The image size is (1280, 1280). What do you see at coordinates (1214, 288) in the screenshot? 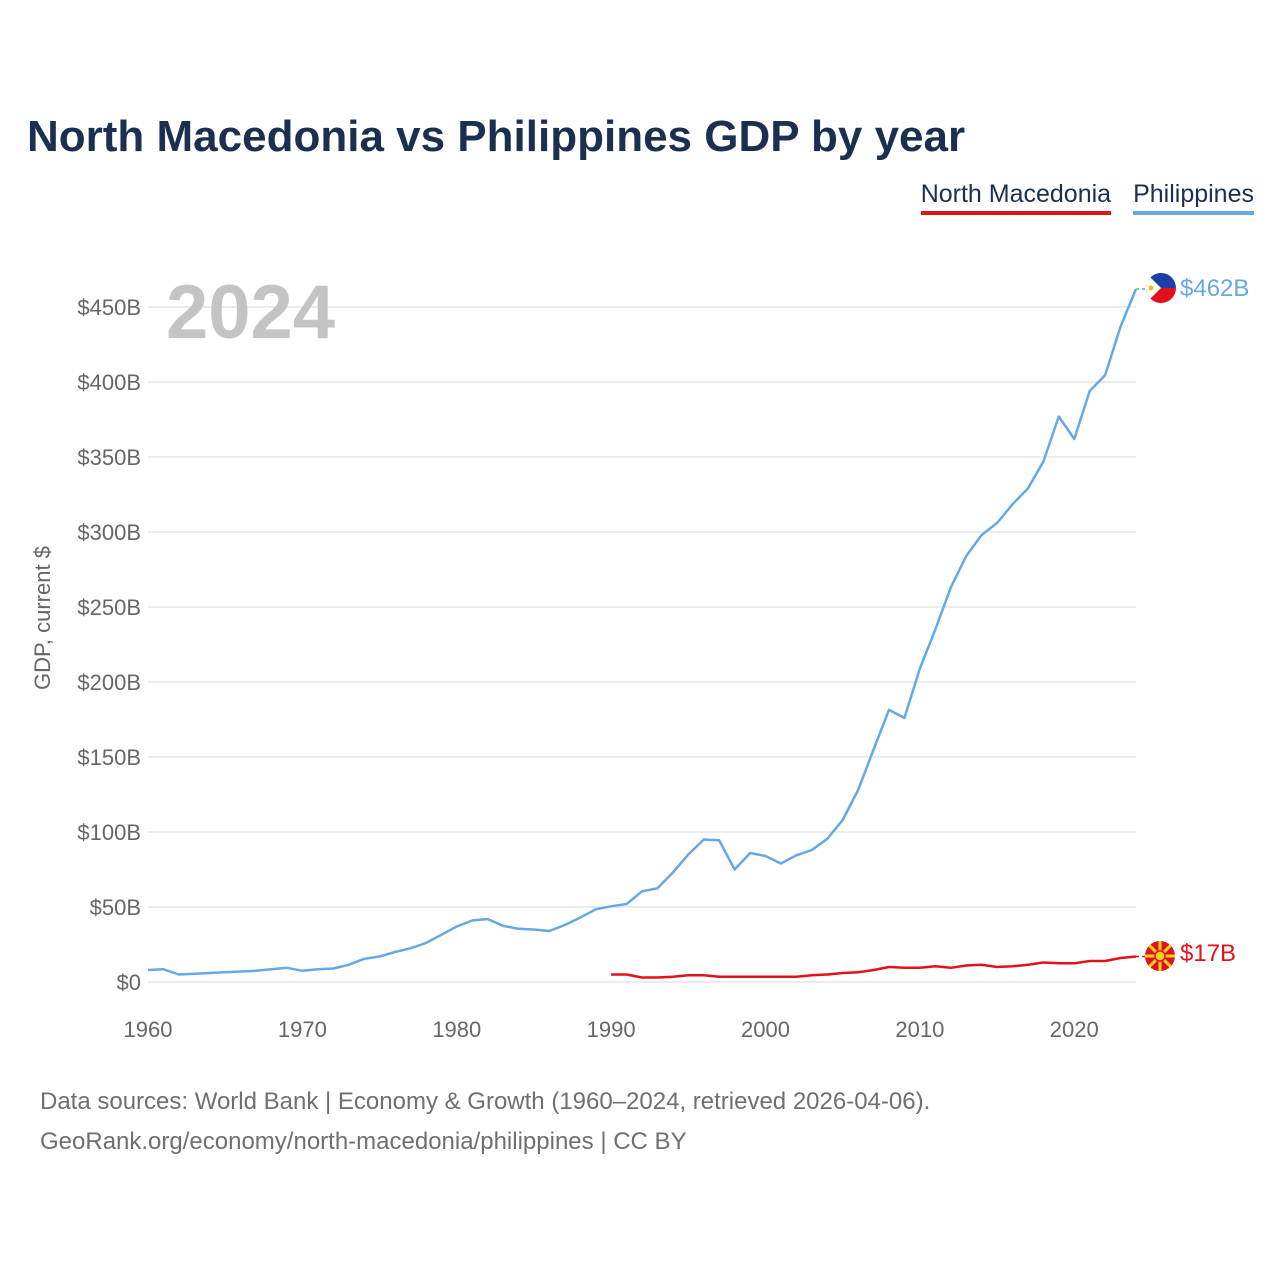
I see `philippines-end-value: $462B` at bounding box center [1214, 288].